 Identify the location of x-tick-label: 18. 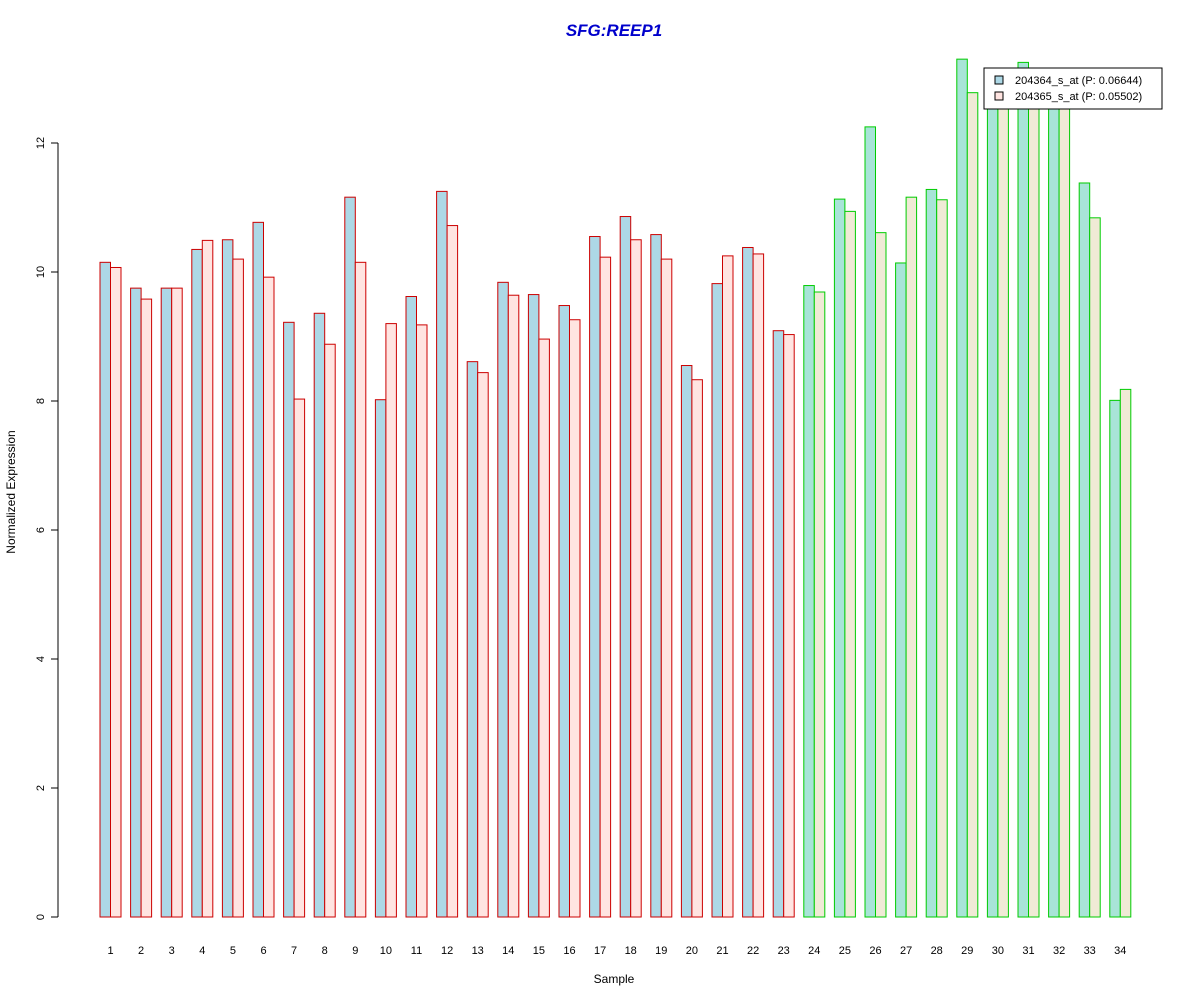
(631, 951).